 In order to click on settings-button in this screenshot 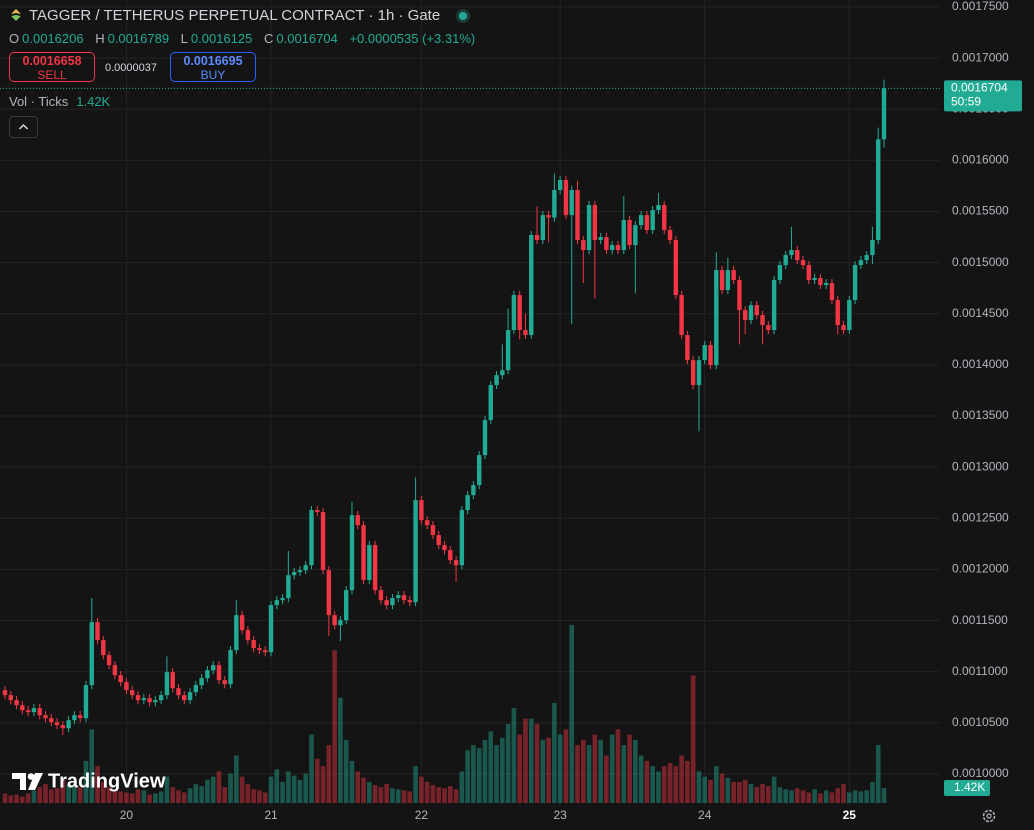, I will do `click(989, 816)`.